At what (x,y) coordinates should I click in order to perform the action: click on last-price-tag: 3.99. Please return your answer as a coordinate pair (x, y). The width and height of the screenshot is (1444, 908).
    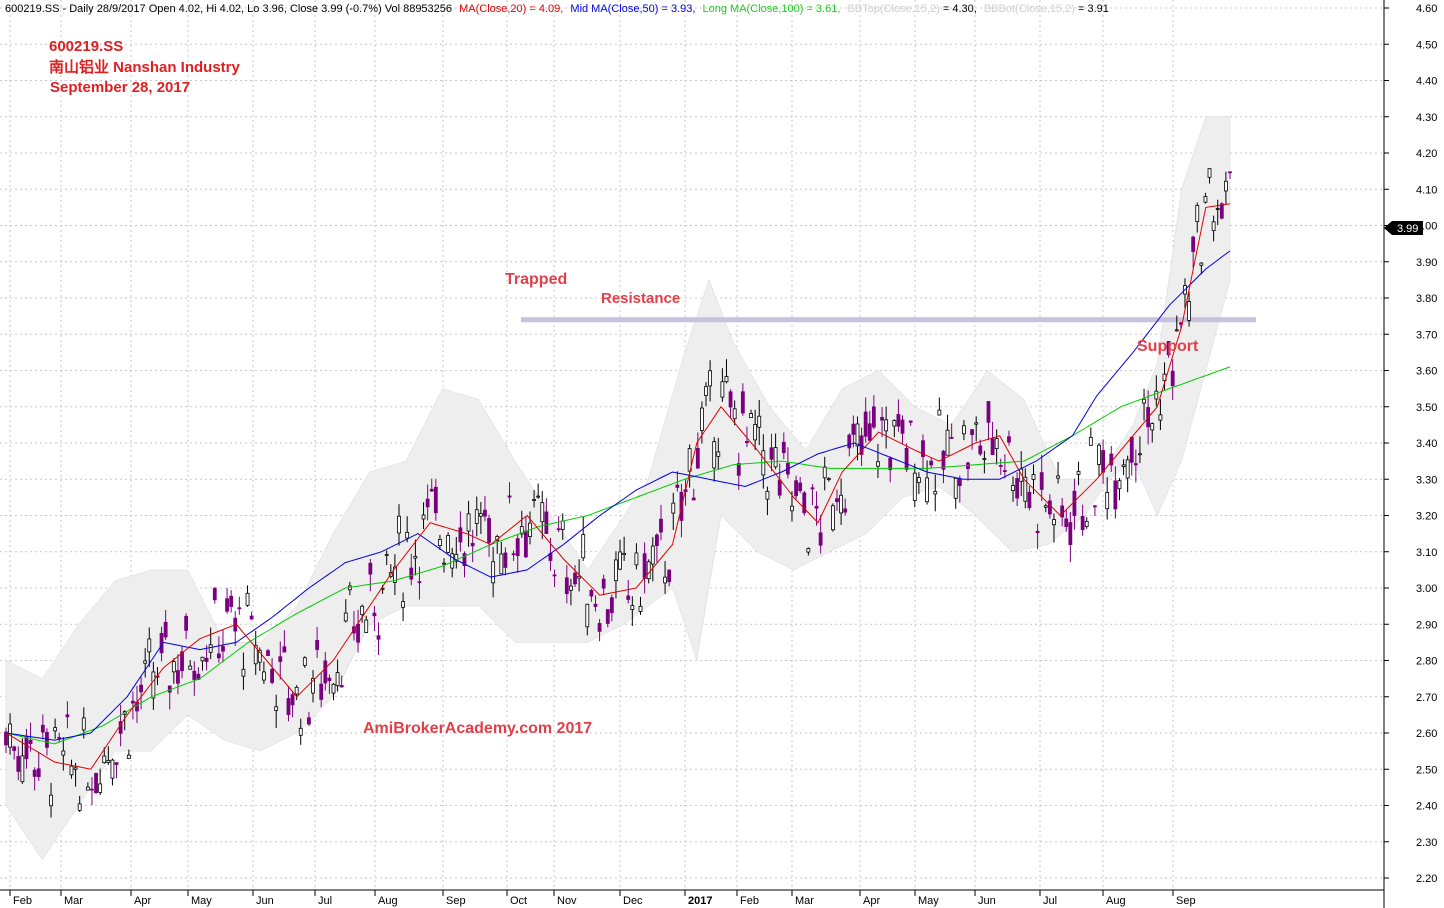
    Looking at the image, I should click on (1403, 228).